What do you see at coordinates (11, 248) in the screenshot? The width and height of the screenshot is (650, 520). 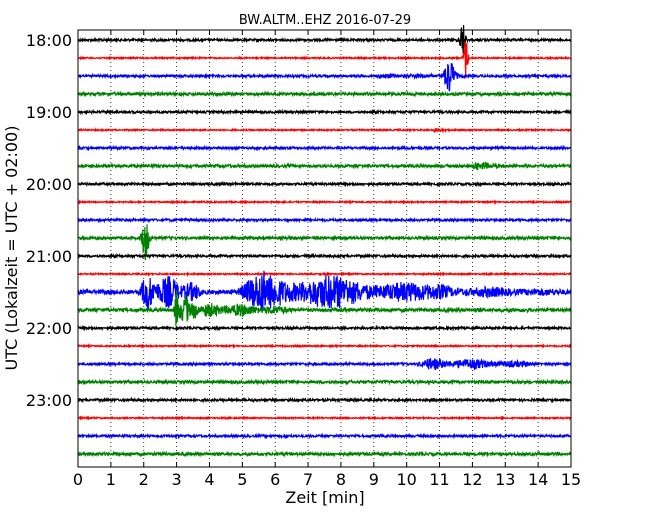 I see `y-axis-label: UTC (Lokalzeit = UTC + 02:00)` at bounding box center [11, 248].